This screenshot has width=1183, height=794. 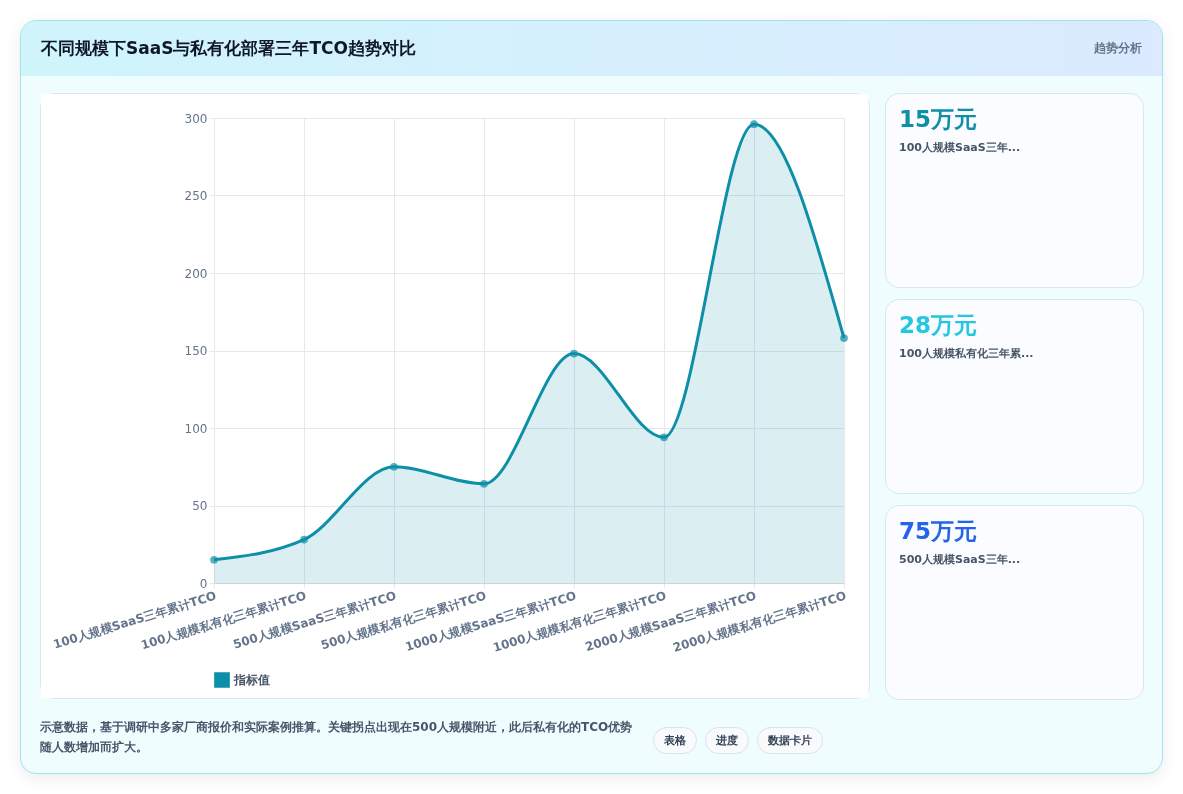 I want to click on y-tick-label: 300, so click(x=196, y=118).